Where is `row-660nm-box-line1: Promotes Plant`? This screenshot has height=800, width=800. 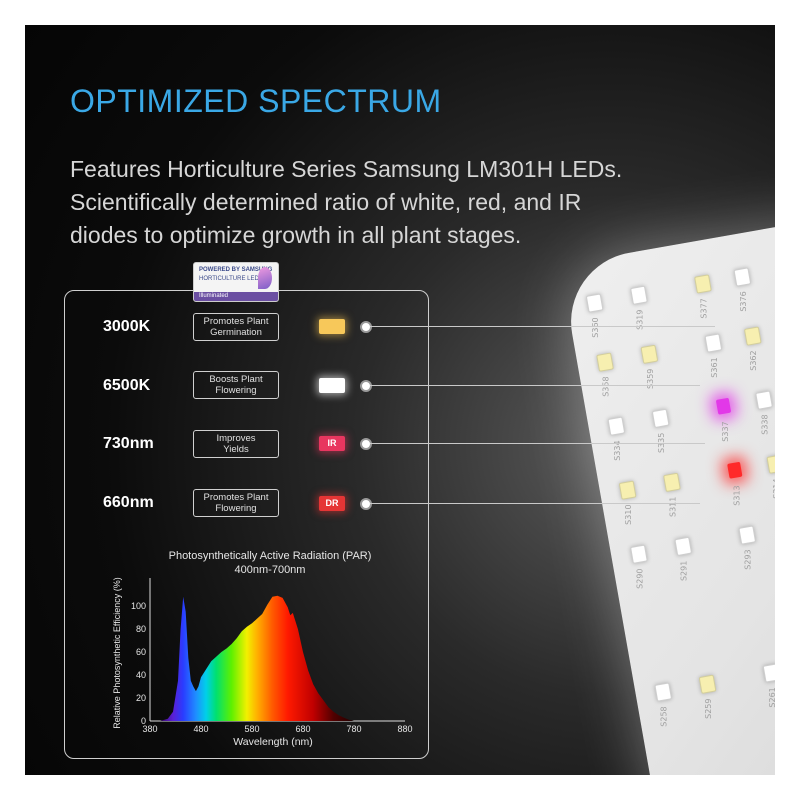
row-660nm-box-line1: Promotes Plant is located at coordinates (236, 497).